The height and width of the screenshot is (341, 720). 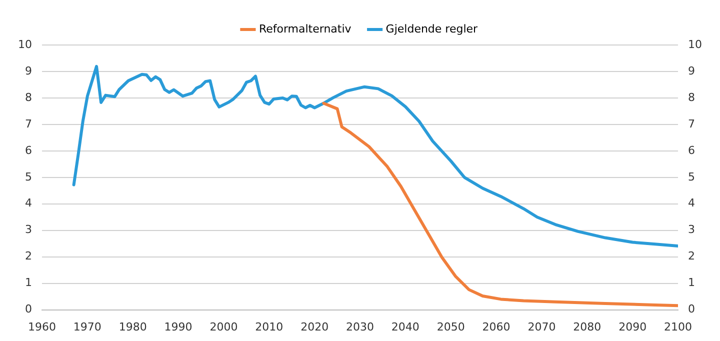 What do you see at coordinates (28, 123) in the screenshot?
I see `y-tick-label: 7` at bounding box center [28, 123].